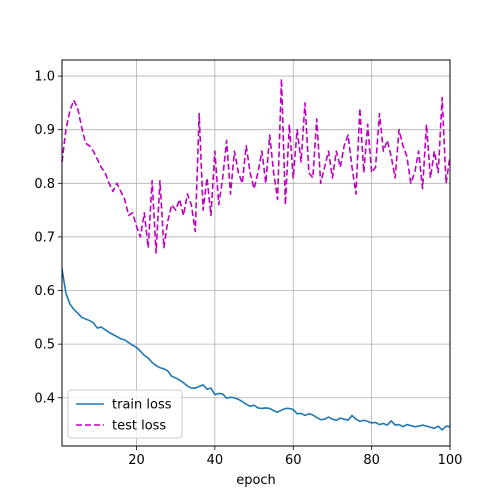  What do you see at coordinates (44, 237) in the screenshot?
I see `y-tick-label: 0.7` at bounding box center [44, 237].